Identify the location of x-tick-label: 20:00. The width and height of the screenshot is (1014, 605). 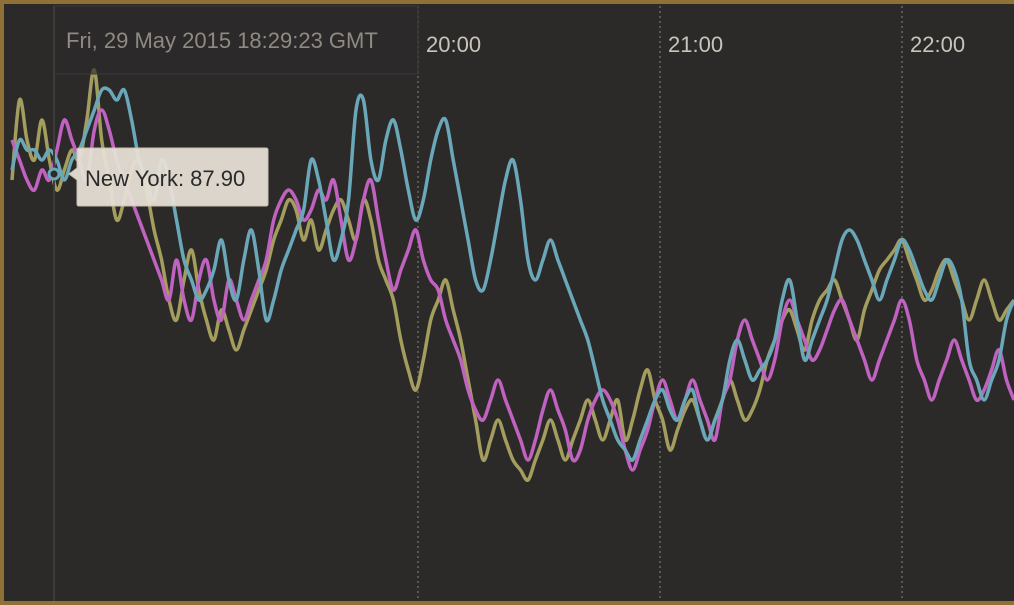
(453, 44).